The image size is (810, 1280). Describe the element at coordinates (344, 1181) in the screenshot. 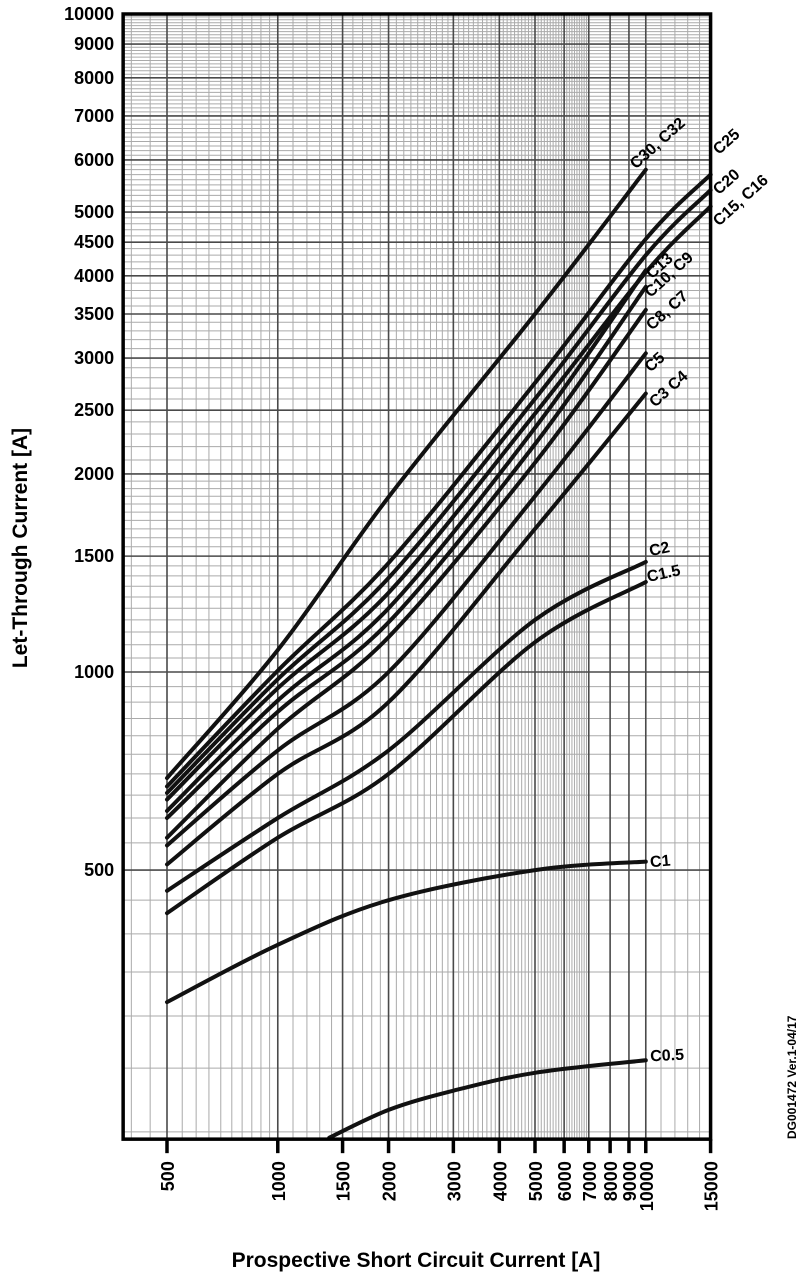

I see `x-tick-label: 1500` at that location.